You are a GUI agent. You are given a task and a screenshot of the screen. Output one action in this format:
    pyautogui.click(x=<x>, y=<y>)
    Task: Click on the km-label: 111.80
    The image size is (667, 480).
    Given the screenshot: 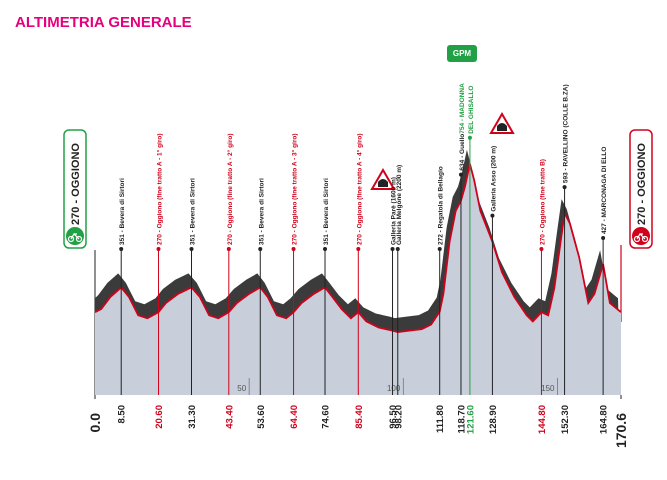 What is the action you would take?
    pyautogui.click(x=440, y=419)
    